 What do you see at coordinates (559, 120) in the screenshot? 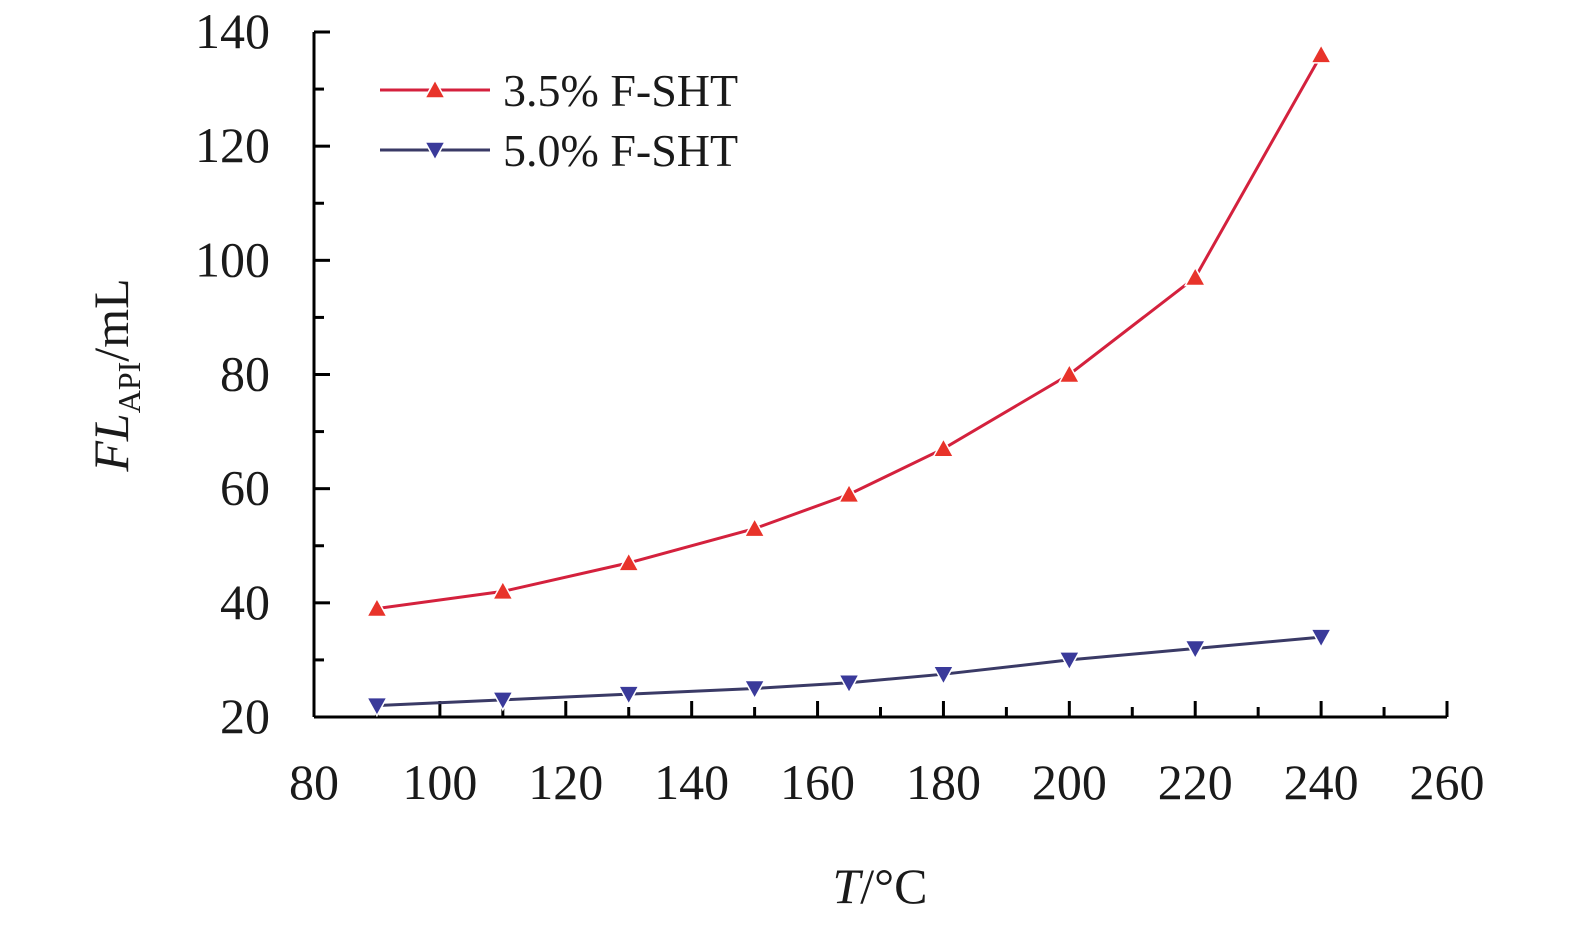
I see `legend: 3.5% F-SHT 5.0% F-SHT` at bounding box center [559, 120].